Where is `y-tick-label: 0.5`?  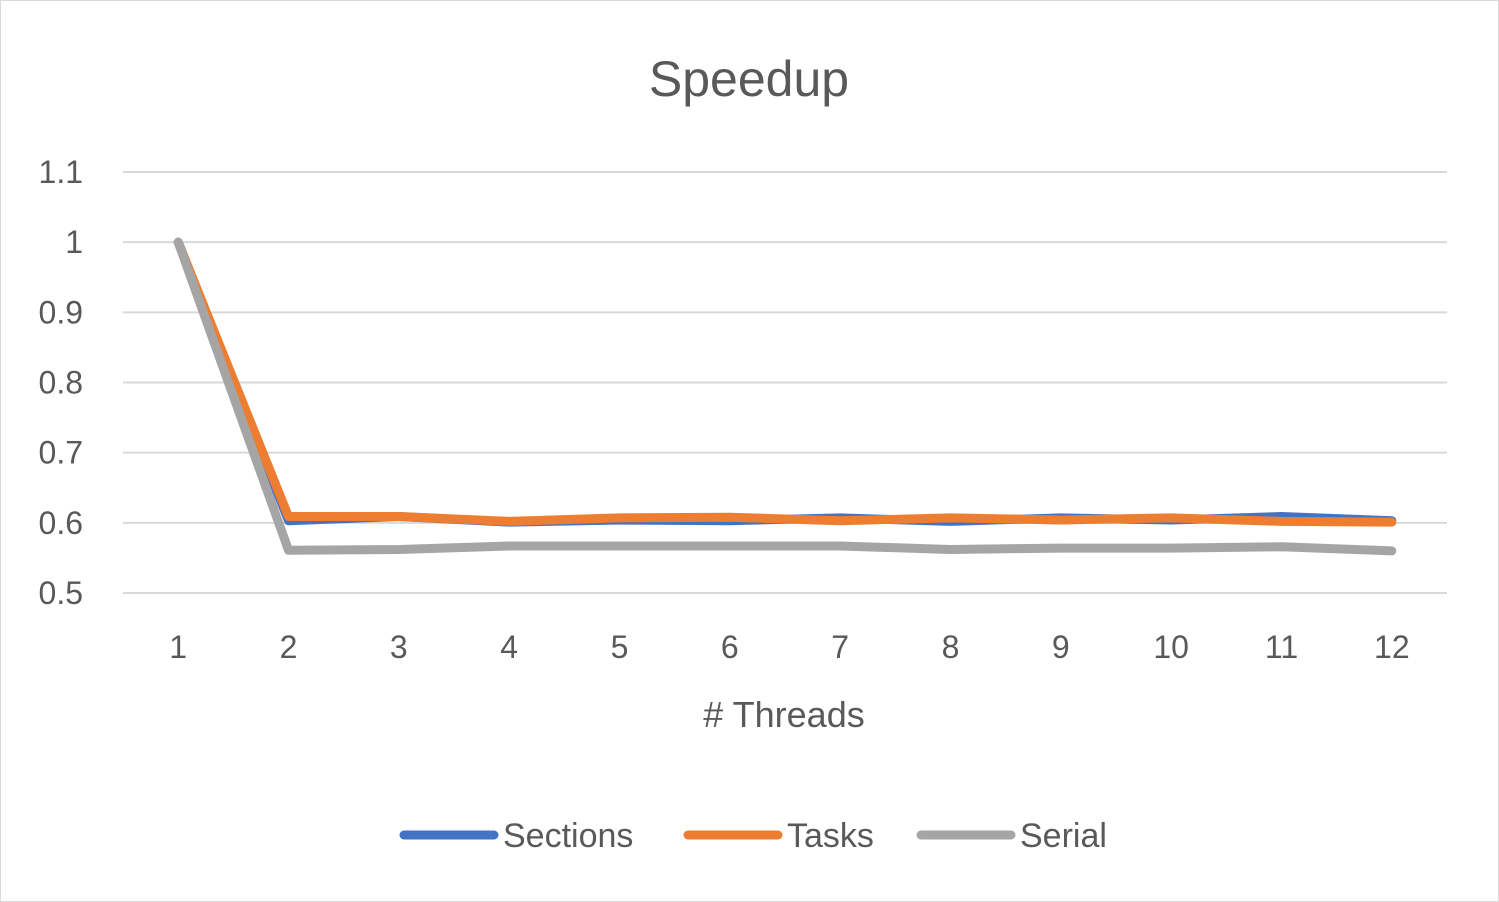 y-tick-label: 0.5 is located at coordinates (61, 593).